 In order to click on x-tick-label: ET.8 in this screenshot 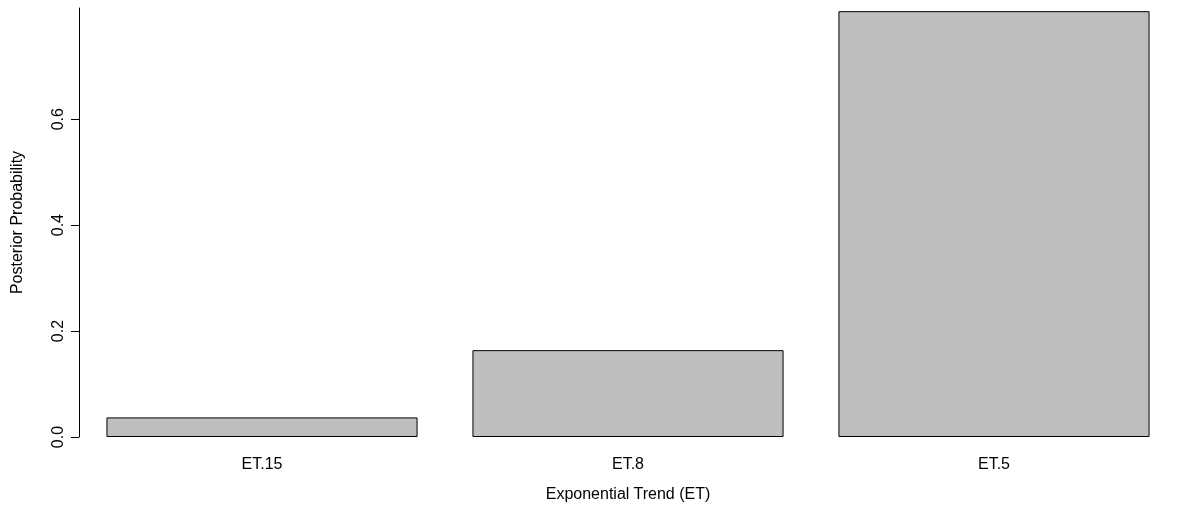, I will do `click(628, 463)`.